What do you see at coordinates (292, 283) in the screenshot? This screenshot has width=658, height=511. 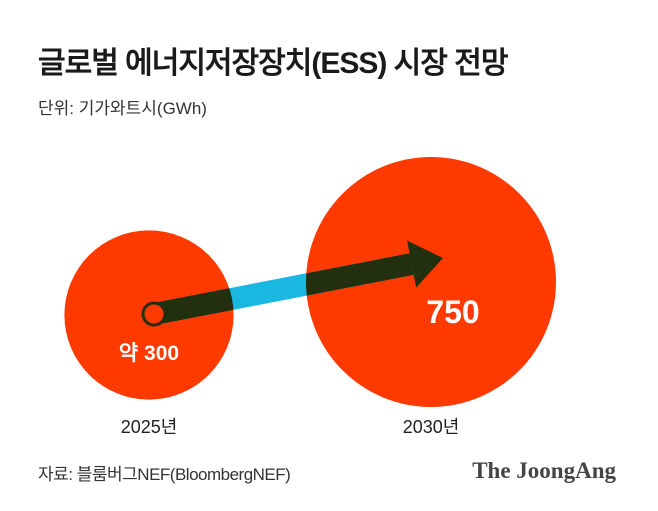 I see `growth-arrow` at bounding box center [292, 283].